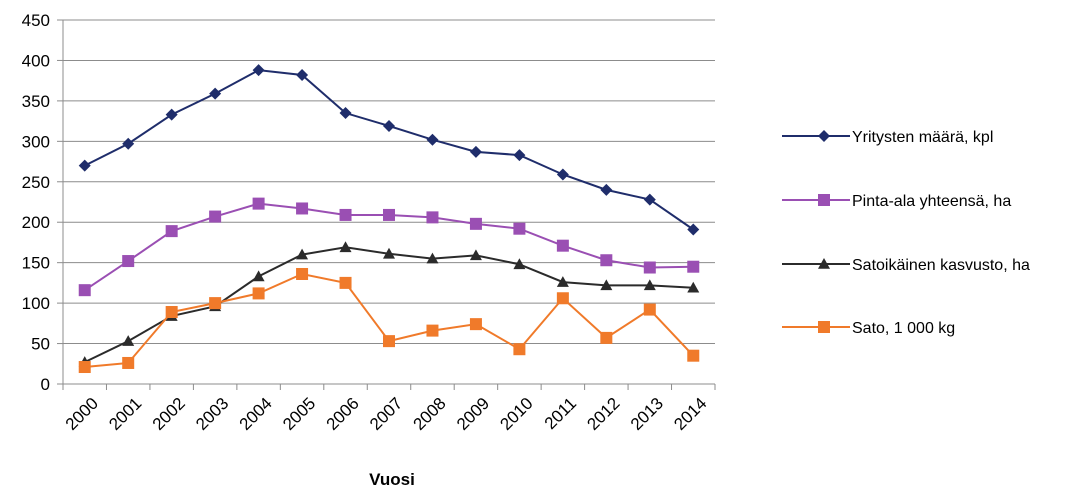 Image resolution: width=1088 pixels, height=491 pixels. What do you see at coordinates (256, 414) in the screenshot?
I see `x-tick-label: 2004` at bounding box center [256, 414].